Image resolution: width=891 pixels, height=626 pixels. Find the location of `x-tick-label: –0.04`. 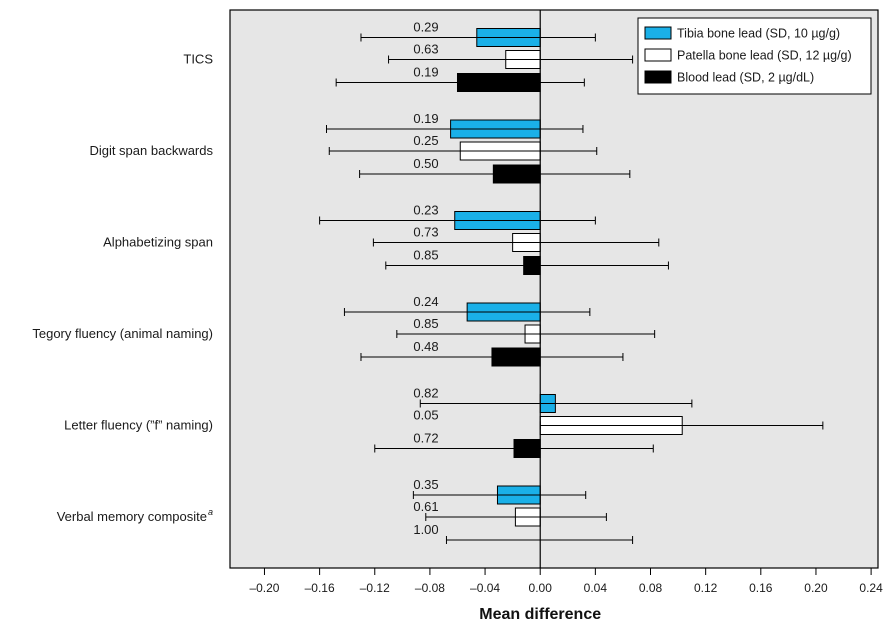

x-tick-label: –0.04 is located at coordinates (485, 588).